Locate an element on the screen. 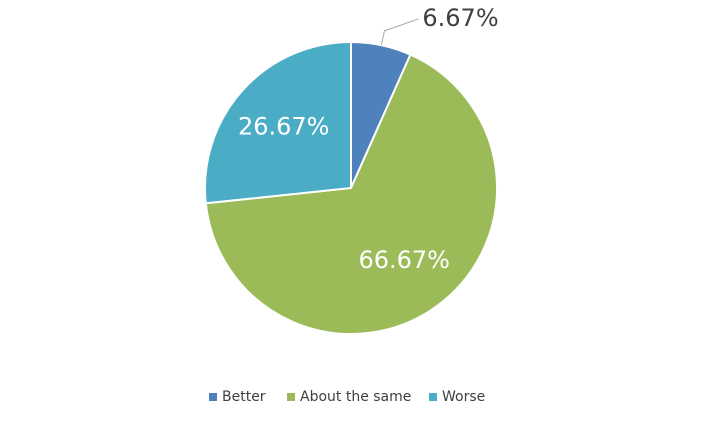  pie-slice is located at coordinates (278, 122).